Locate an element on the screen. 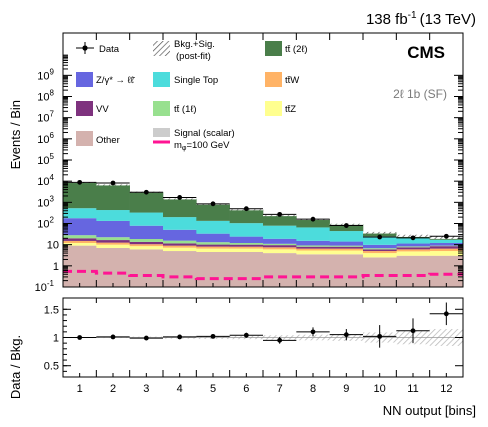 This screenshot has width=488, height=427. y-tick-label: 10⁻¹ is located at coordinates (45, 286).